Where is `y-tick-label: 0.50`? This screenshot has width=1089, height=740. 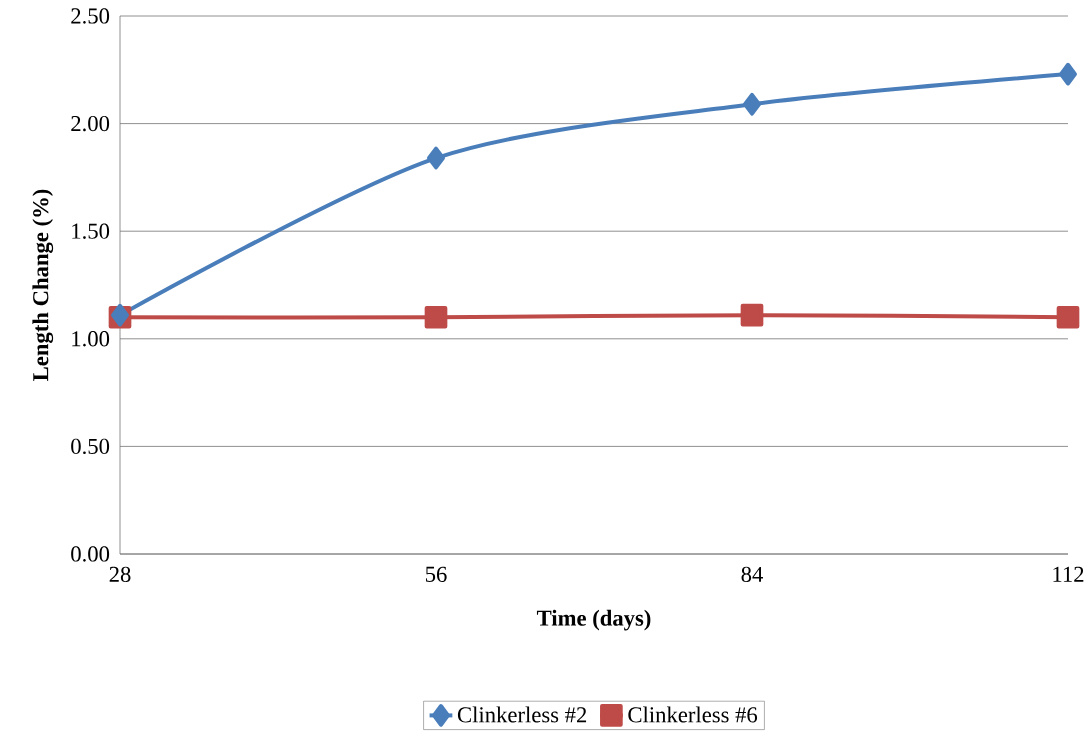
y-tick-label: 0.50 is located at coordinates (90, 446).